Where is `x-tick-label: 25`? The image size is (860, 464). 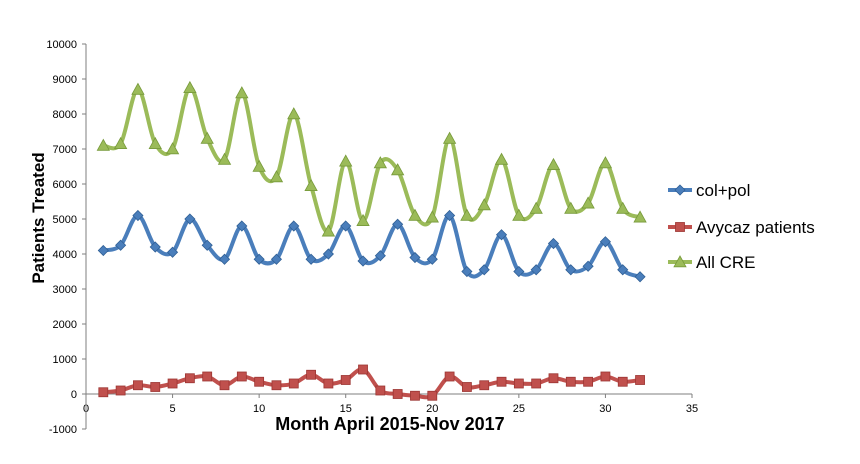
x-tick-label: 25 is located at coordinates (519, 409).